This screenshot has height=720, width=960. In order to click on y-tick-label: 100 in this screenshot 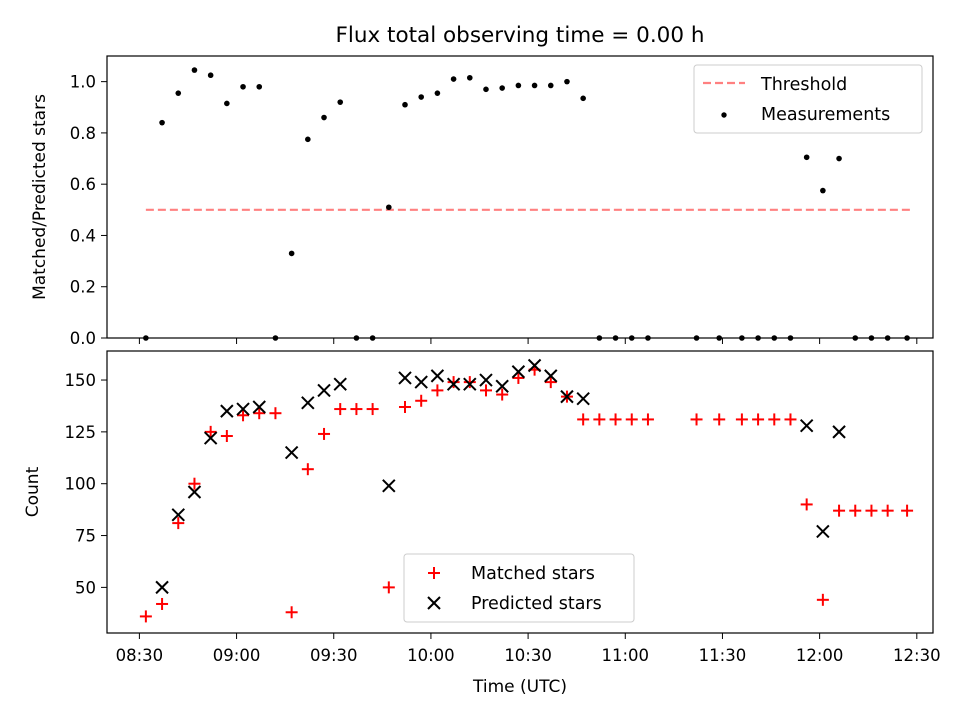, I will do `click(81, 484)`.